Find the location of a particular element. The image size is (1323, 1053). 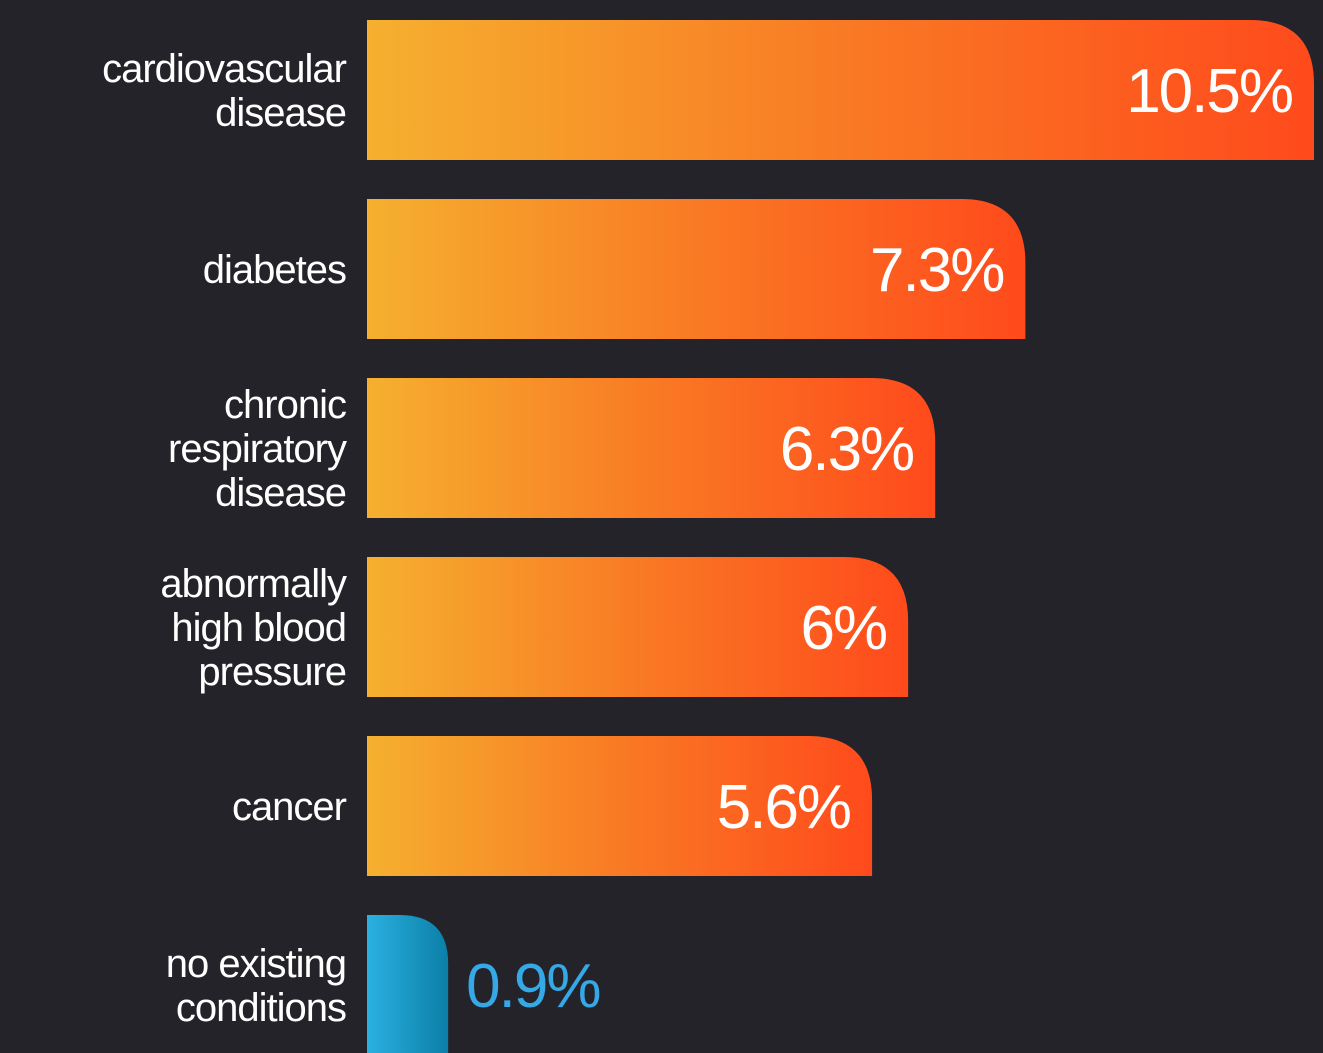

value-label: 6.3% is located at coordinates (846, 449).